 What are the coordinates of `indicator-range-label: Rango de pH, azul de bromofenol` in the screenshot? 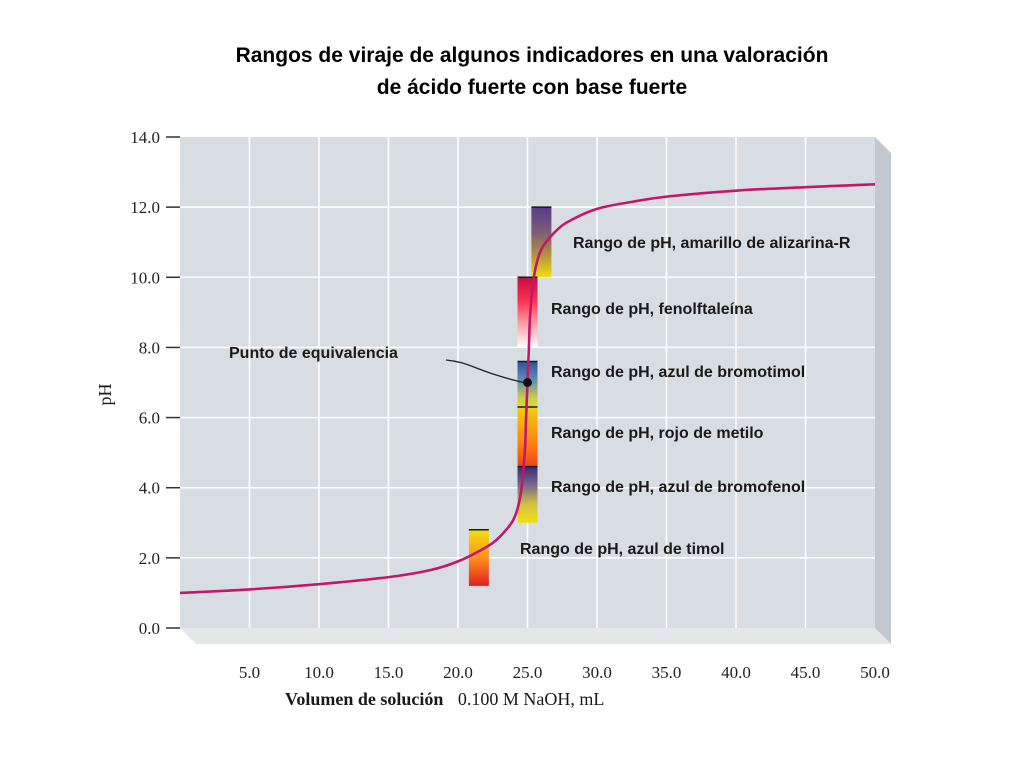 It's located at (678, 487).